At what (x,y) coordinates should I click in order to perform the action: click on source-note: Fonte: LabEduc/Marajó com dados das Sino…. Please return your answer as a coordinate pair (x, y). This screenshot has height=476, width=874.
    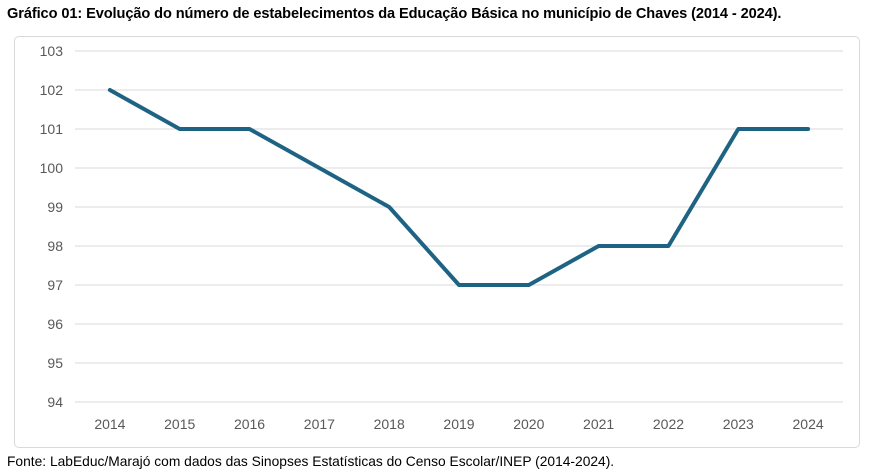
    Looking at the image, I should click on (311, 461).